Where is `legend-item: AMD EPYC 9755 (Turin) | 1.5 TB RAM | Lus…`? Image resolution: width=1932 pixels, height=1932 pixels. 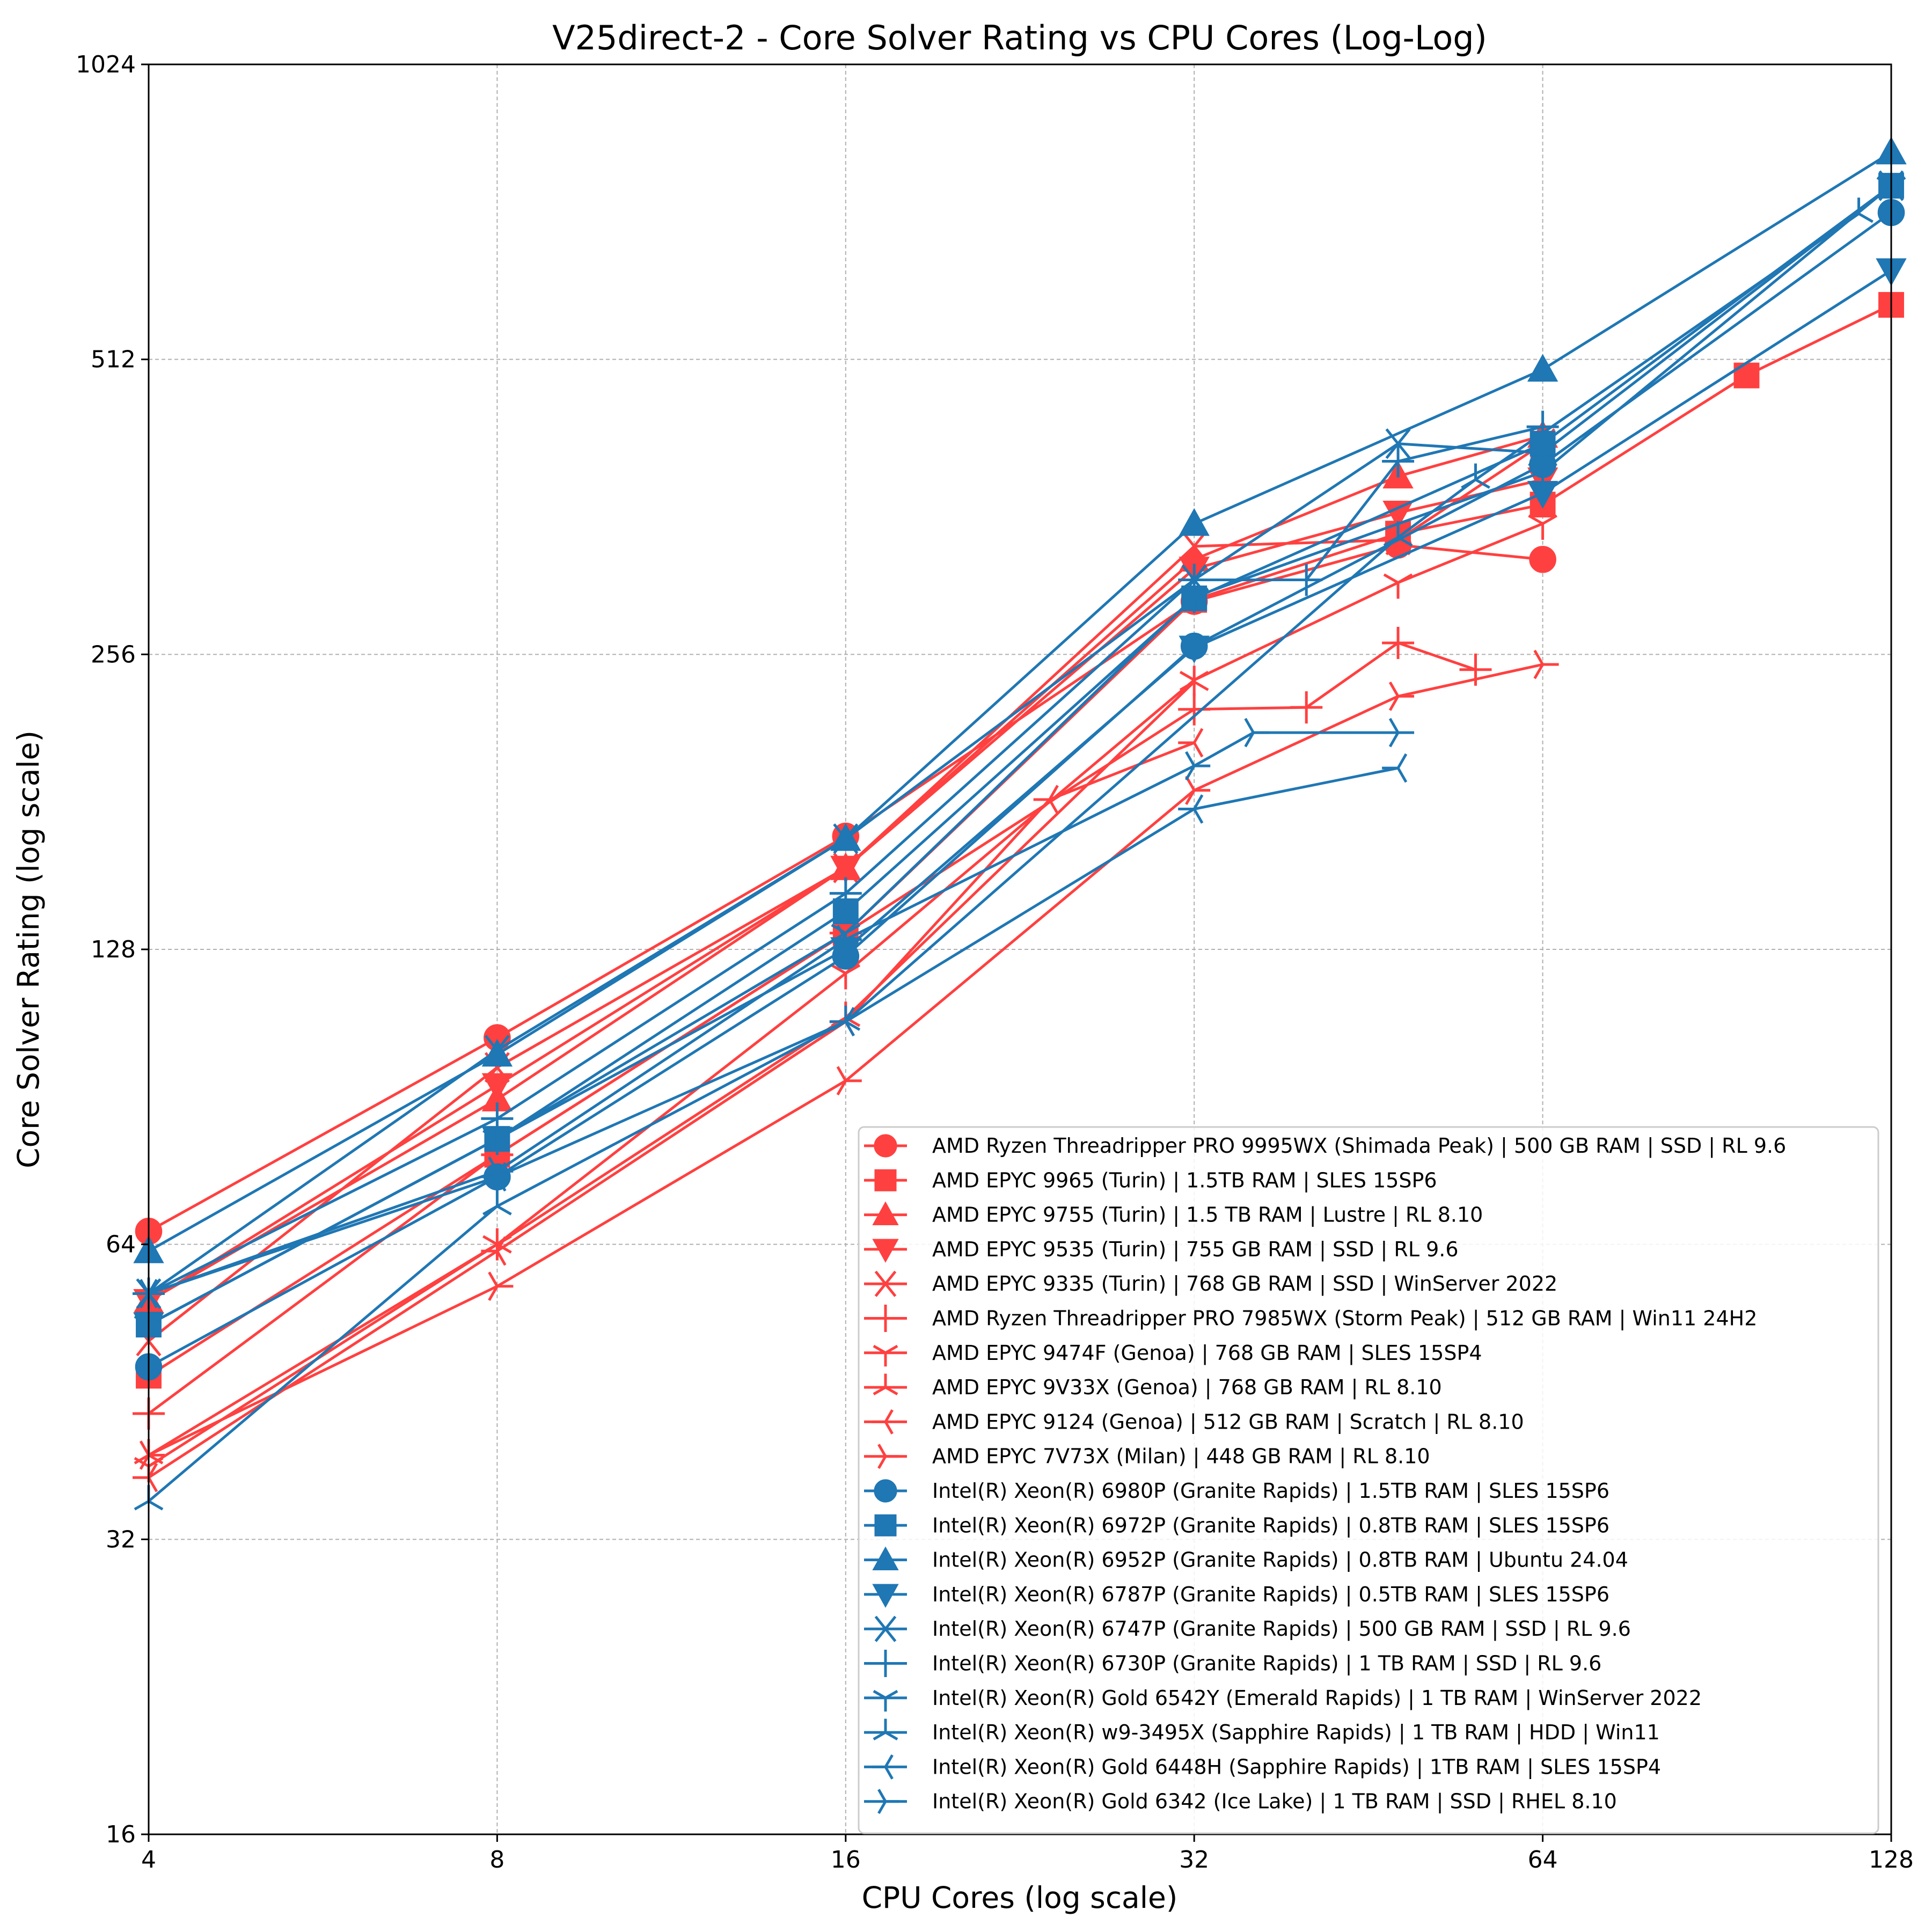 legend-item: AMD EPYC 9755 (Turin) | 1.5 TB RAM | Lus… is located at coordinates (1173, 1214).